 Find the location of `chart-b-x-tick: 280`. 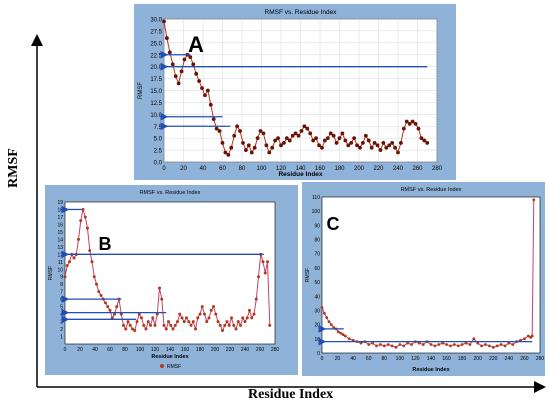

chart-b-x-tick: 280 is located at coordinates (275, 350).